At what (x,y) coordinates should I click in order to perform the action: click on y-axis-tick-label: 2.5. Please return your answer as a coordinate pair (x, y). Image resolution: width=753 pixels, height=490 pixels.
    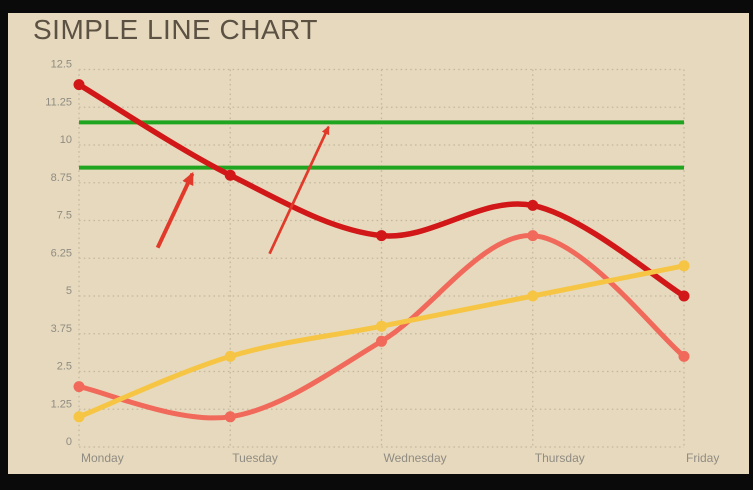
    Looking at the image, I should click on (64, 367).